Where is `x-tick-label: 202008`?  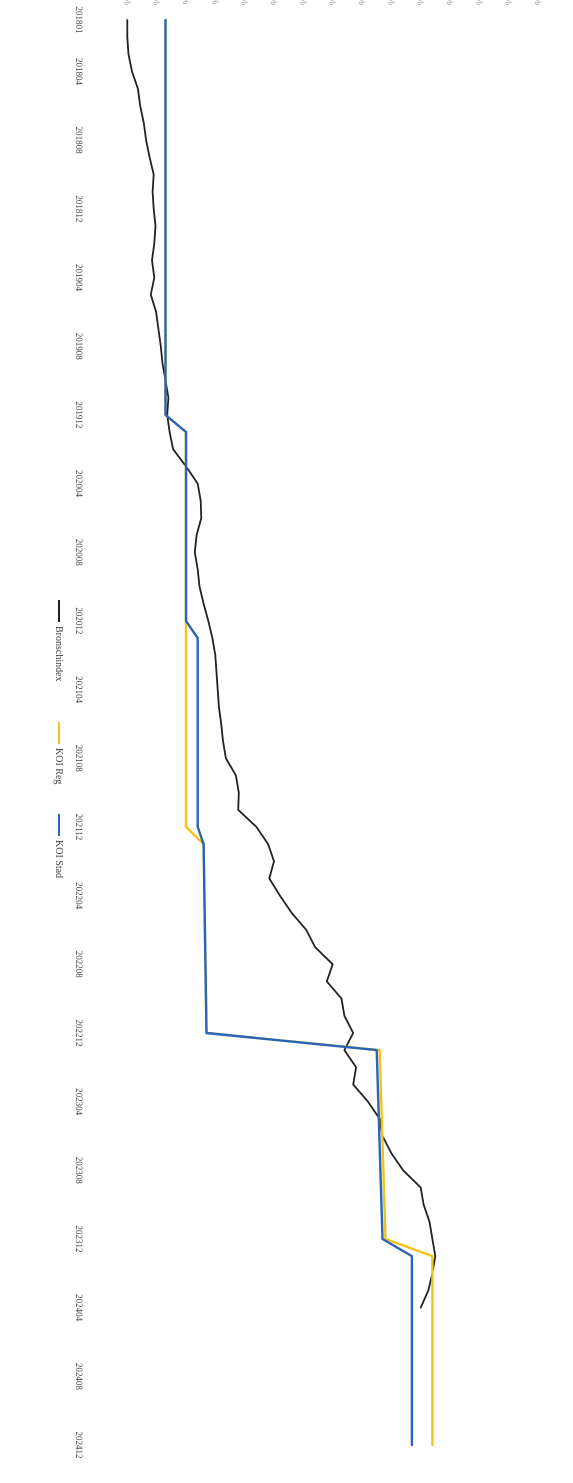
x-tick-label: 202008 is located at coordinates (79, 553).